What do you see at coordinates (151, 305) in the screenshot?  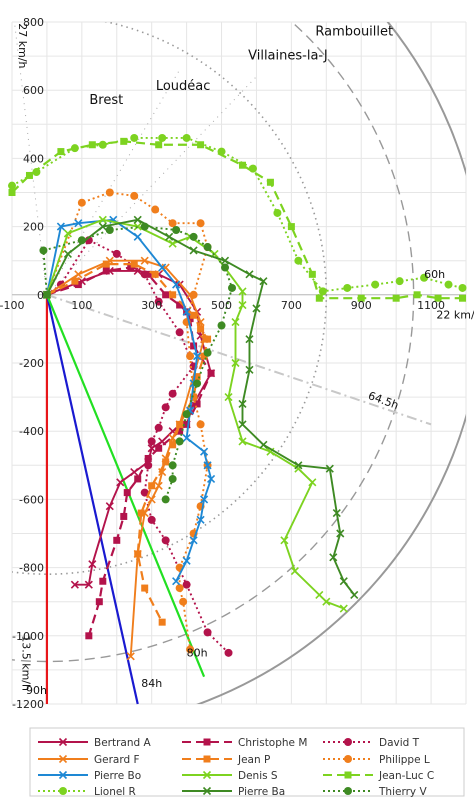 I see `x-tick-label: 300` at bounding box center [151, 305].